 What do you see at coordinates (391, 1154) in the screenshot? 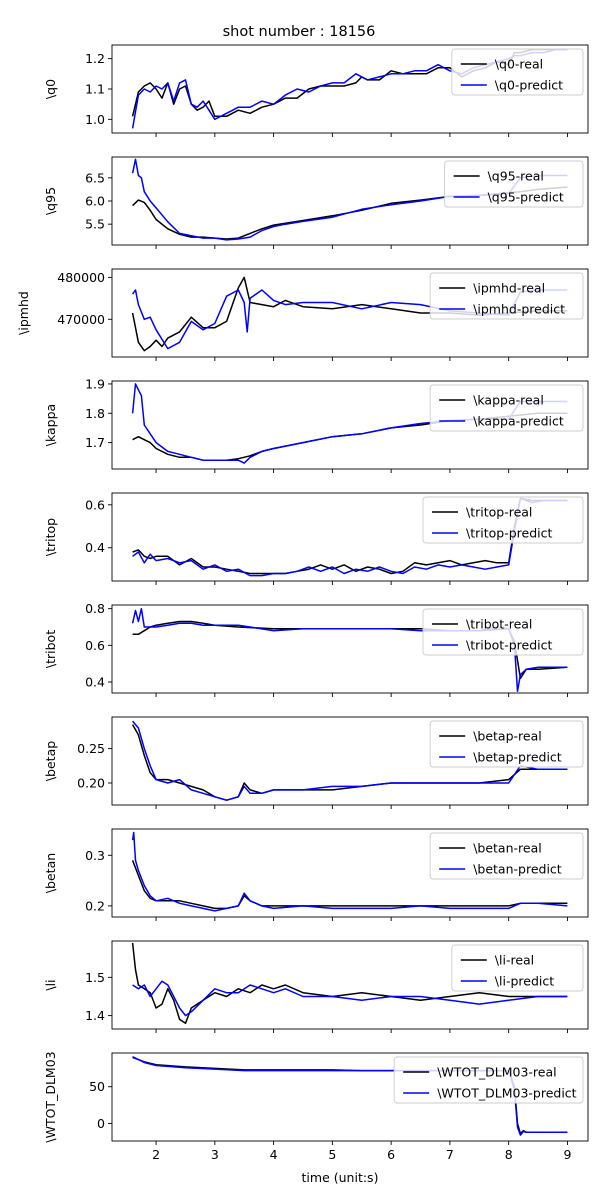
I see `x-tick-label: 6` at bounding box center [391, 1154].